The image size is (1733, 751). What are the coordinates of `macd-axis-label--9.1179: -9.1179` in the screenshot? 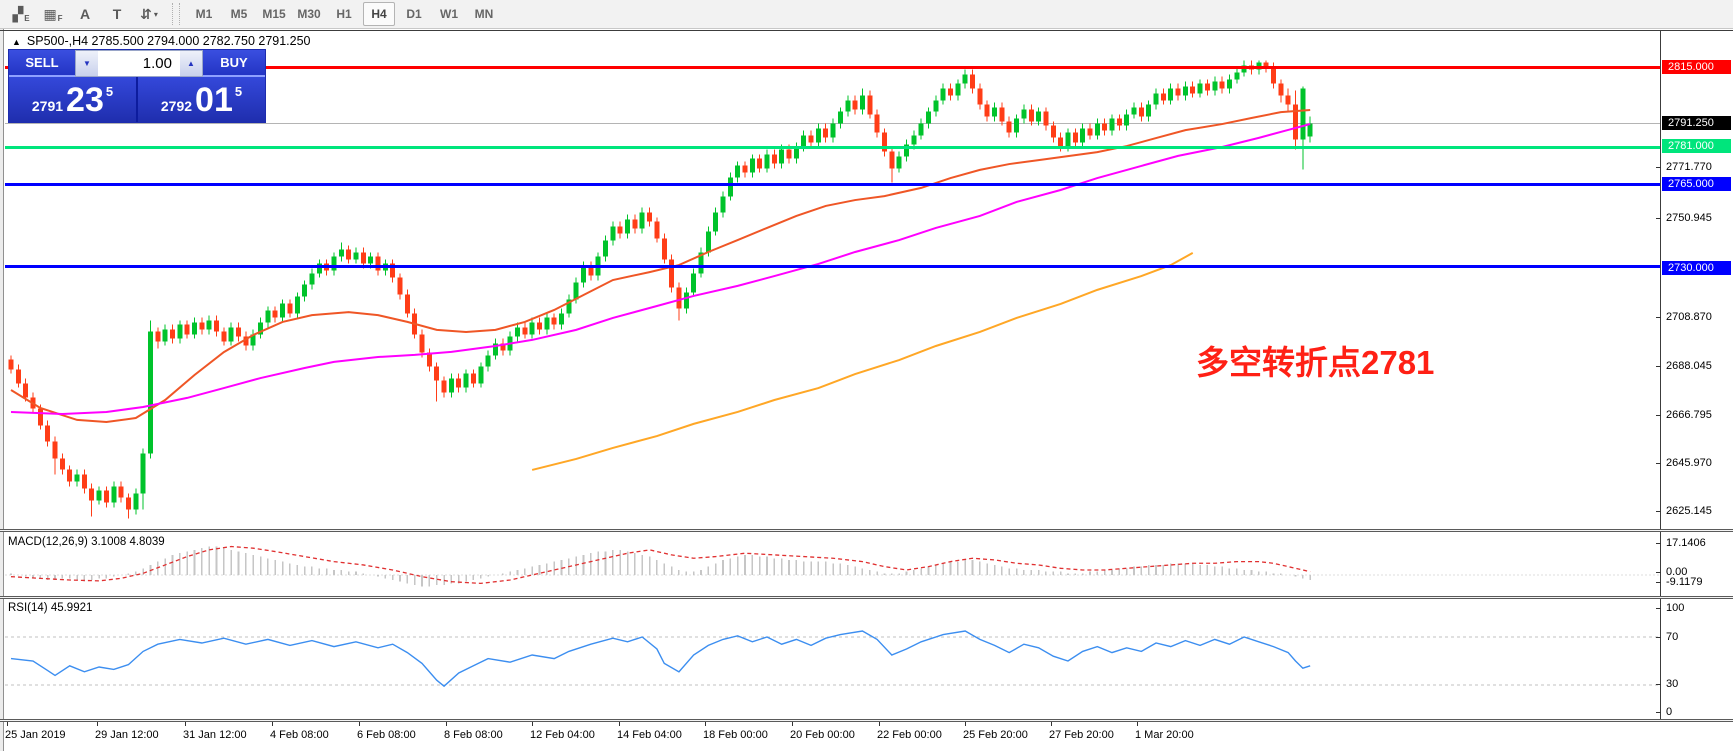 It's located at (1684, 582).